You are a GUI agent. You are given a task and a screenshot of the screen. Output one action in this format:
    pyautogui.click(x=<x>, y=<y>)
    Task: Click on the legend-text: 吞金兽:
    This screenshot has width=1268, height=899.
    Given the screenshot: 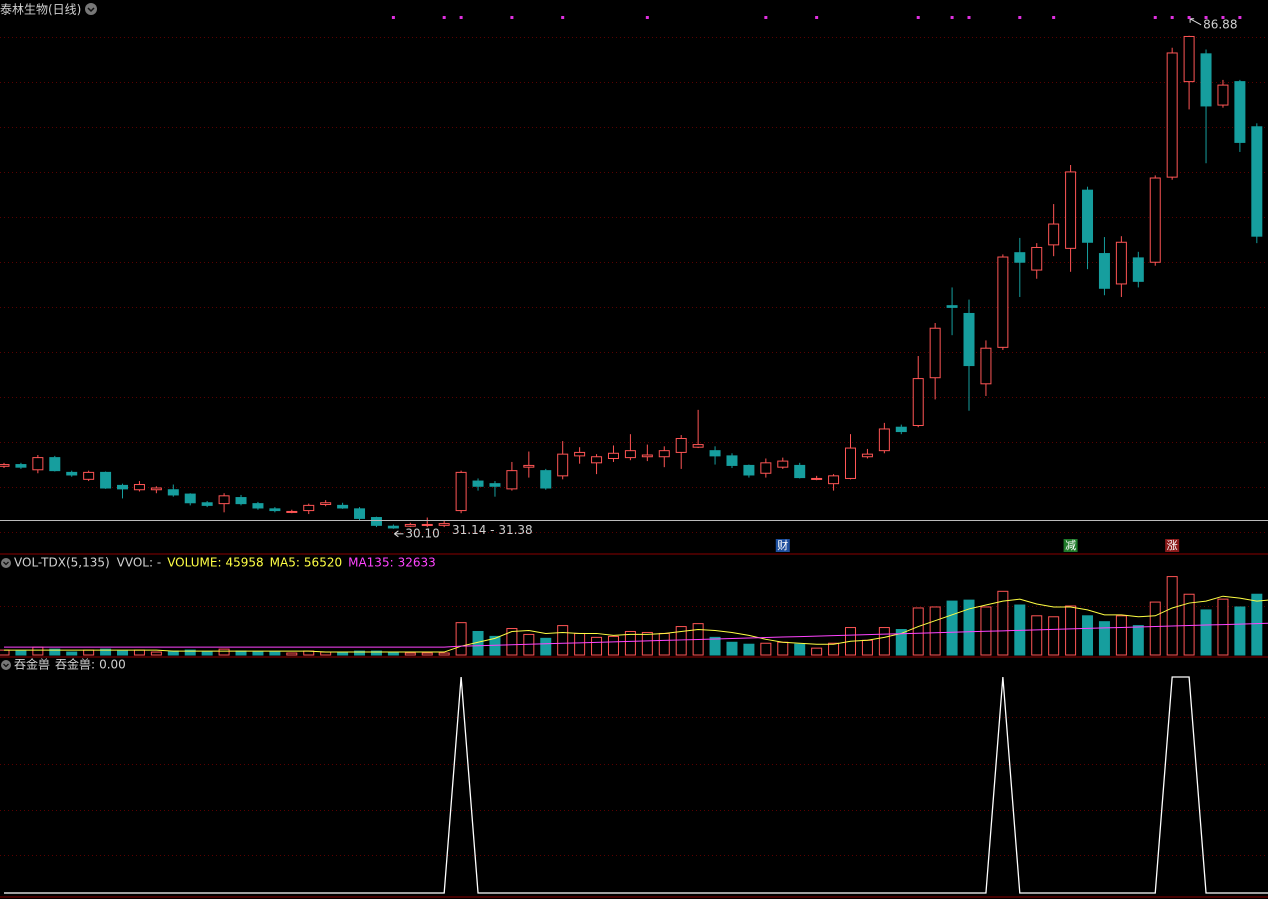 What is the action you would take?
    pyautogui.click(x=75, y=664)
    